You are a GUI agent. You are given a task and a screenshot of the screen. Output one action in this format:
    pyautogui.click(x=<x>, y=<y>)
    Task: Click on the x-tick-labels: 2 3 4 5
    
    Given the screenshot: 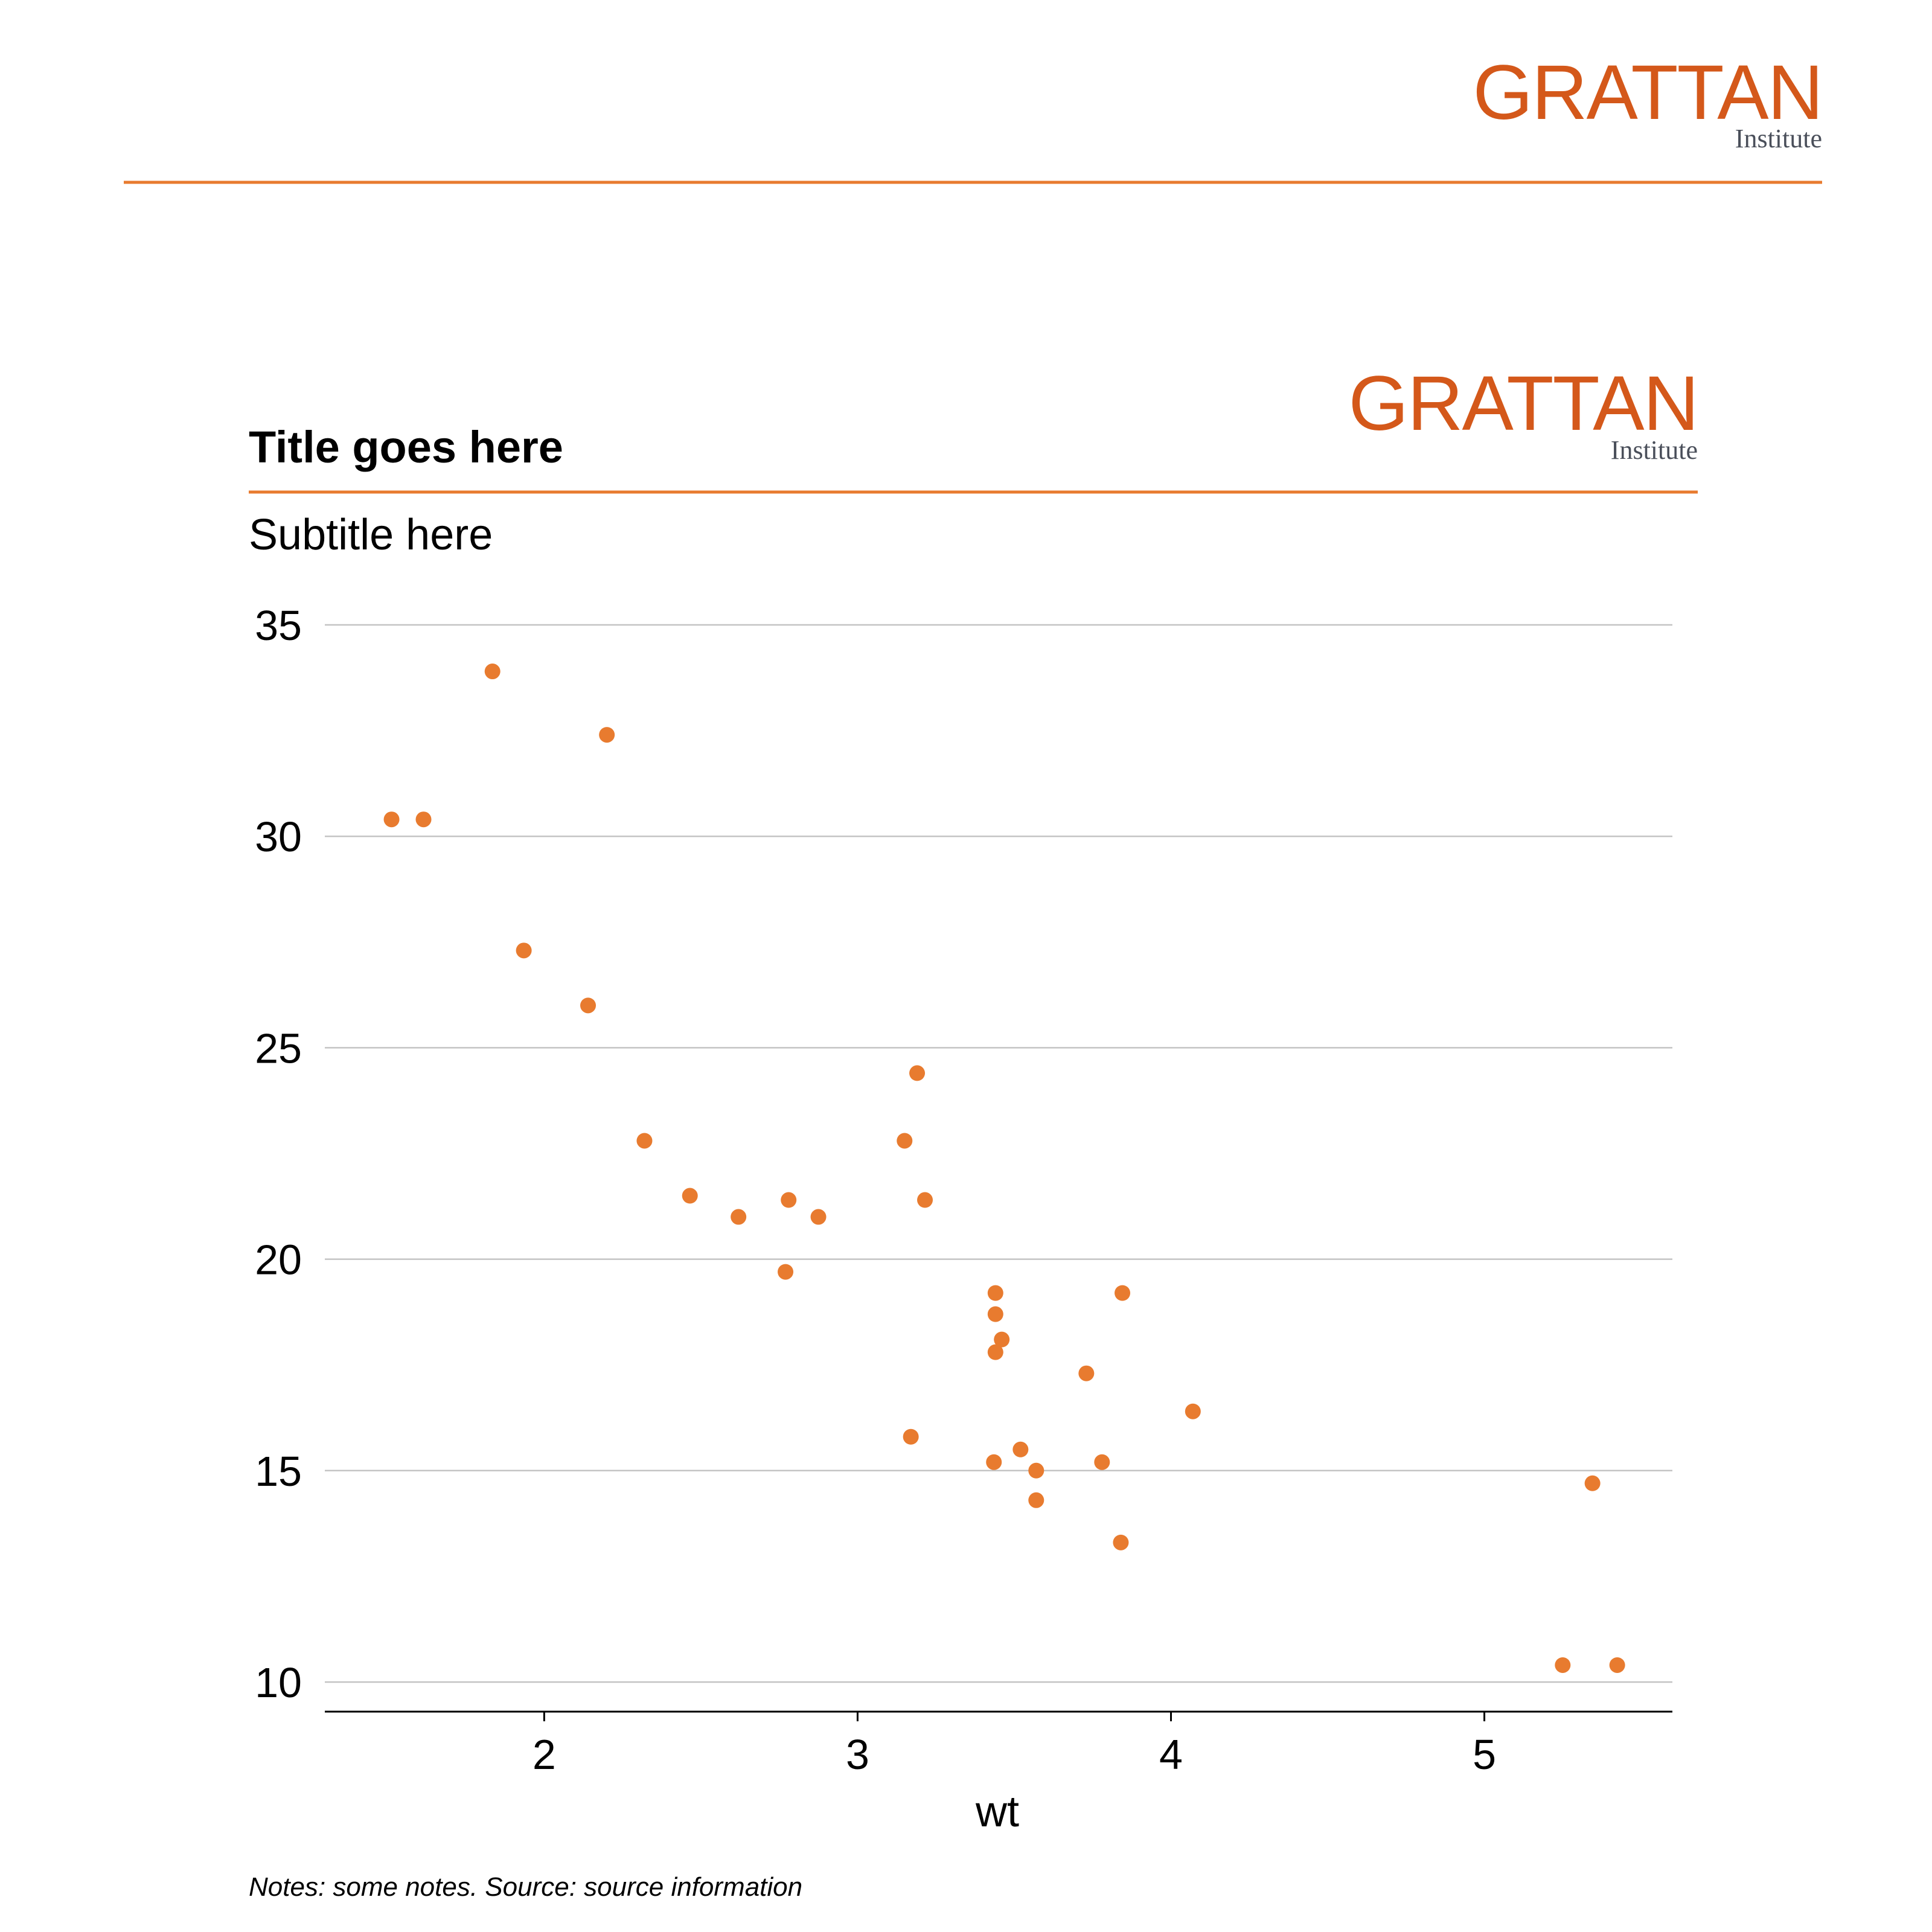 What is the action you would take?
    pyautogui.click(x=1014, y=1745)
    